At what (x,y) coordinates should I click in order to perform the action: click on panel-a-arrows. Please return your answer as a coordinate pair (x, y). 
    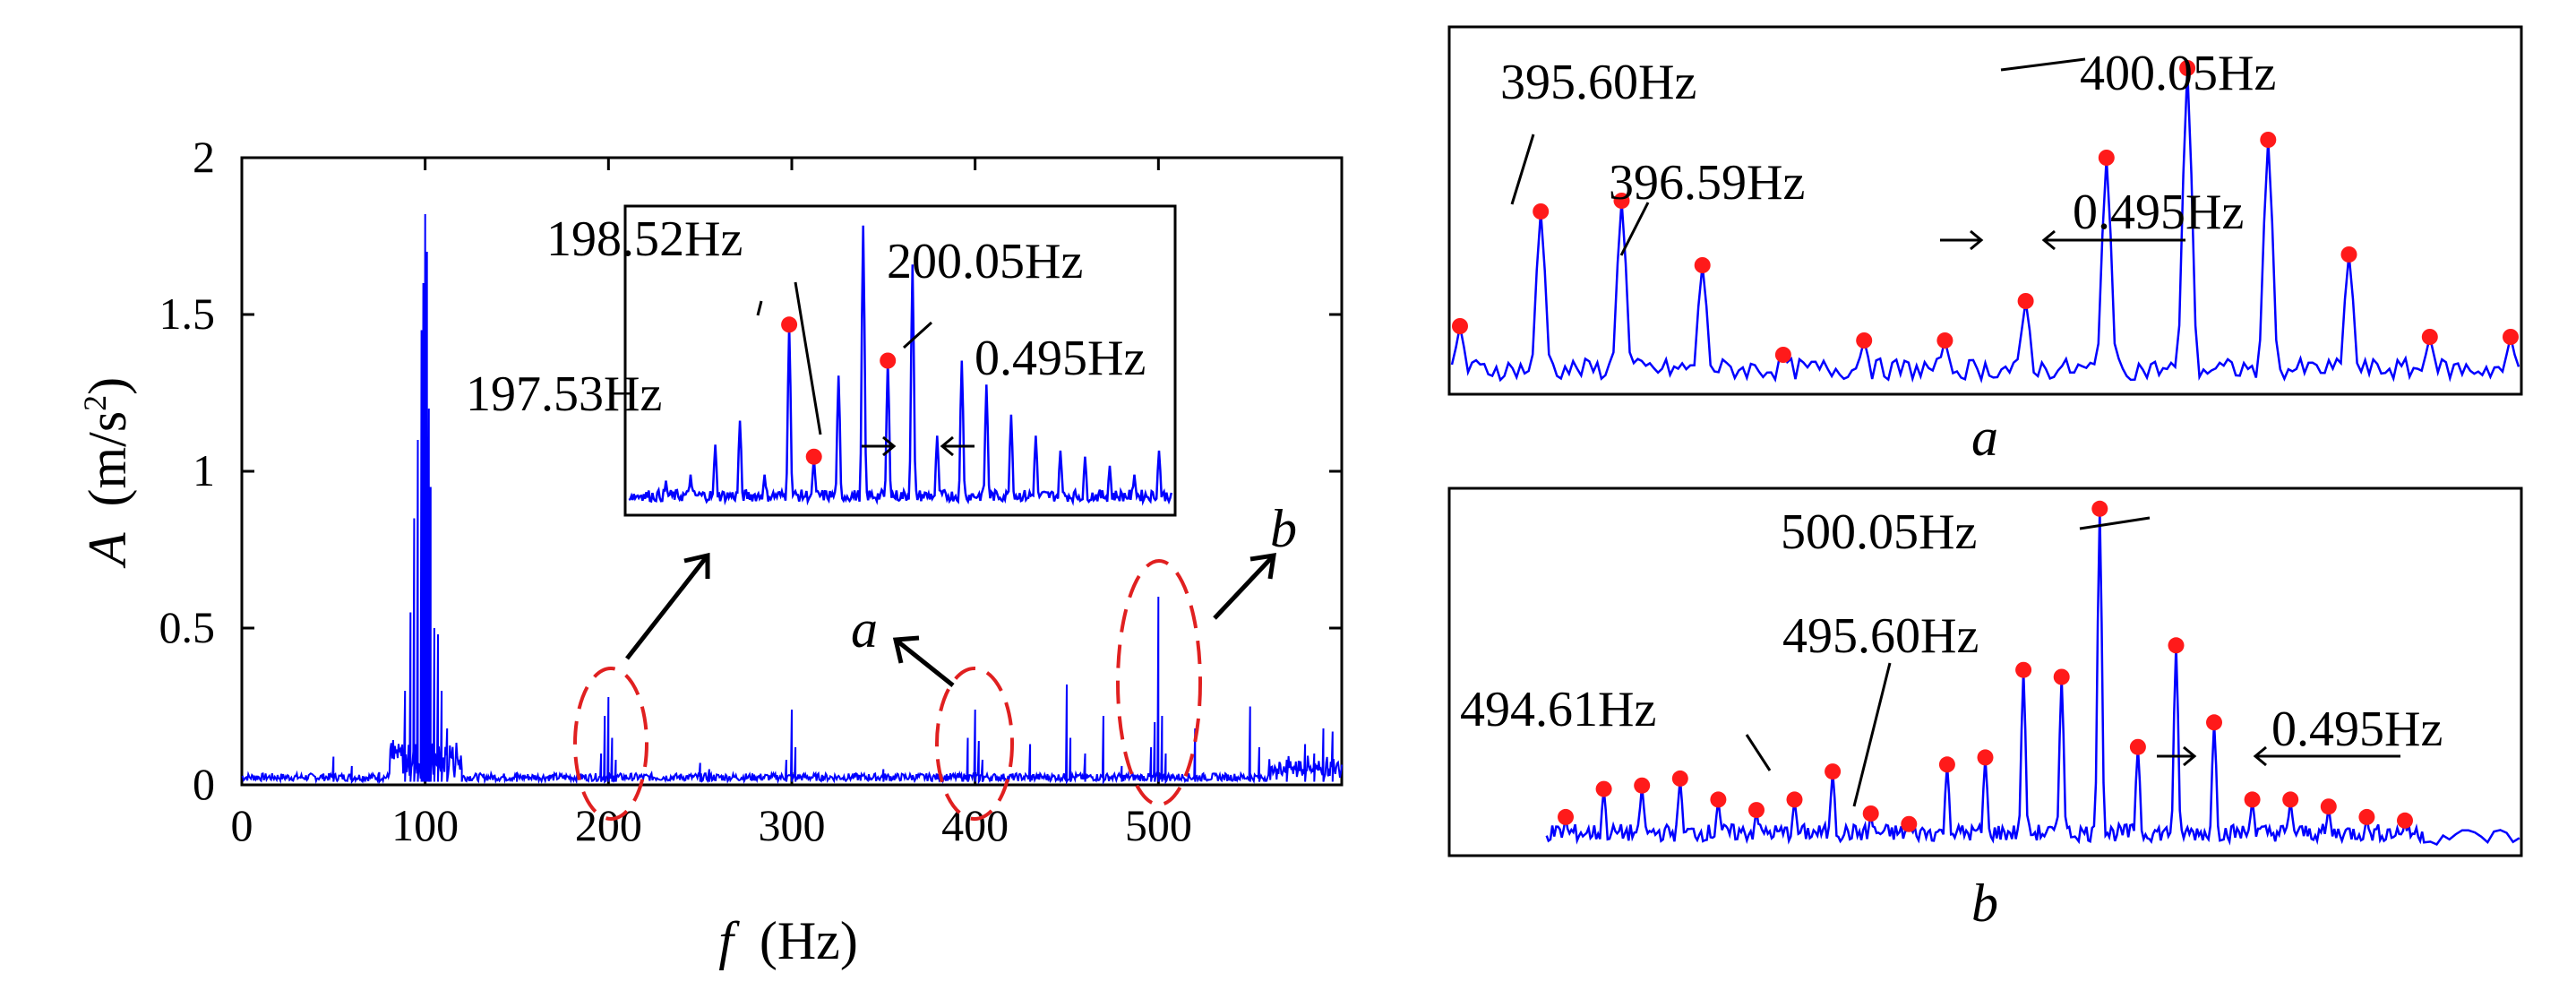
    Looking at the image, I should click on (1847, 156).